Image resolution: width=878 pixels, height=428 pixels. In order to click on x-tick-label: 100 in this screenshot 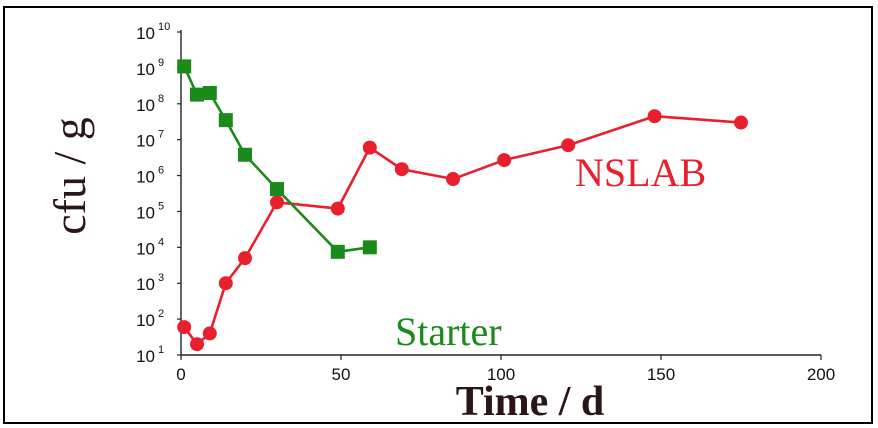, I will do `click(501, 374)`.